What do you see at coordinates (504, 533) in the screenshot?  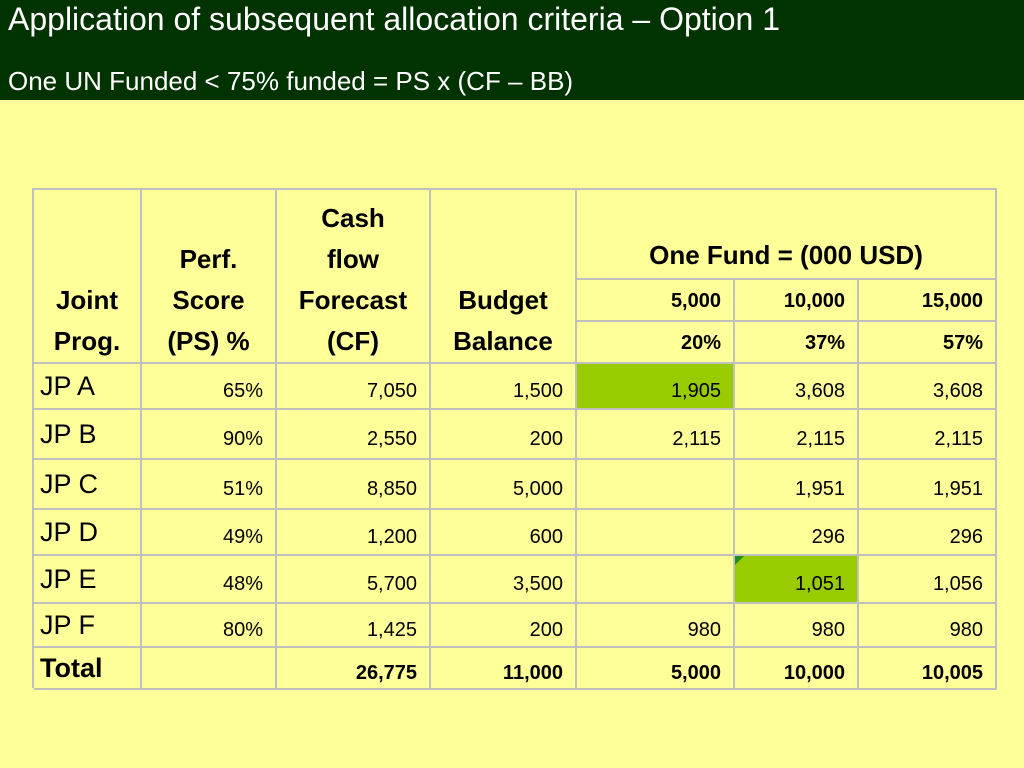 I see `row-bb: 600` at bounding box center [504, 533].